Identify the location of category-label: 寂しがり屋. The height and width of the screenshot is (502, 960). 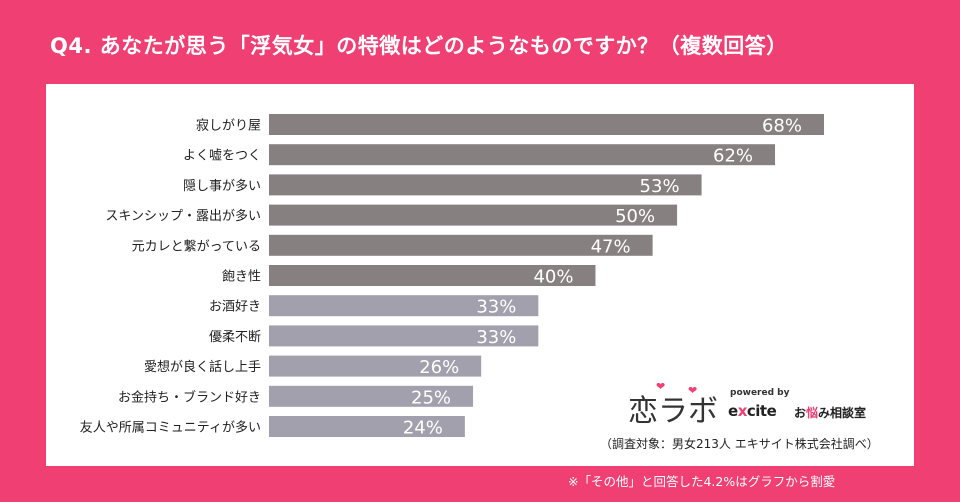
(228, 126).